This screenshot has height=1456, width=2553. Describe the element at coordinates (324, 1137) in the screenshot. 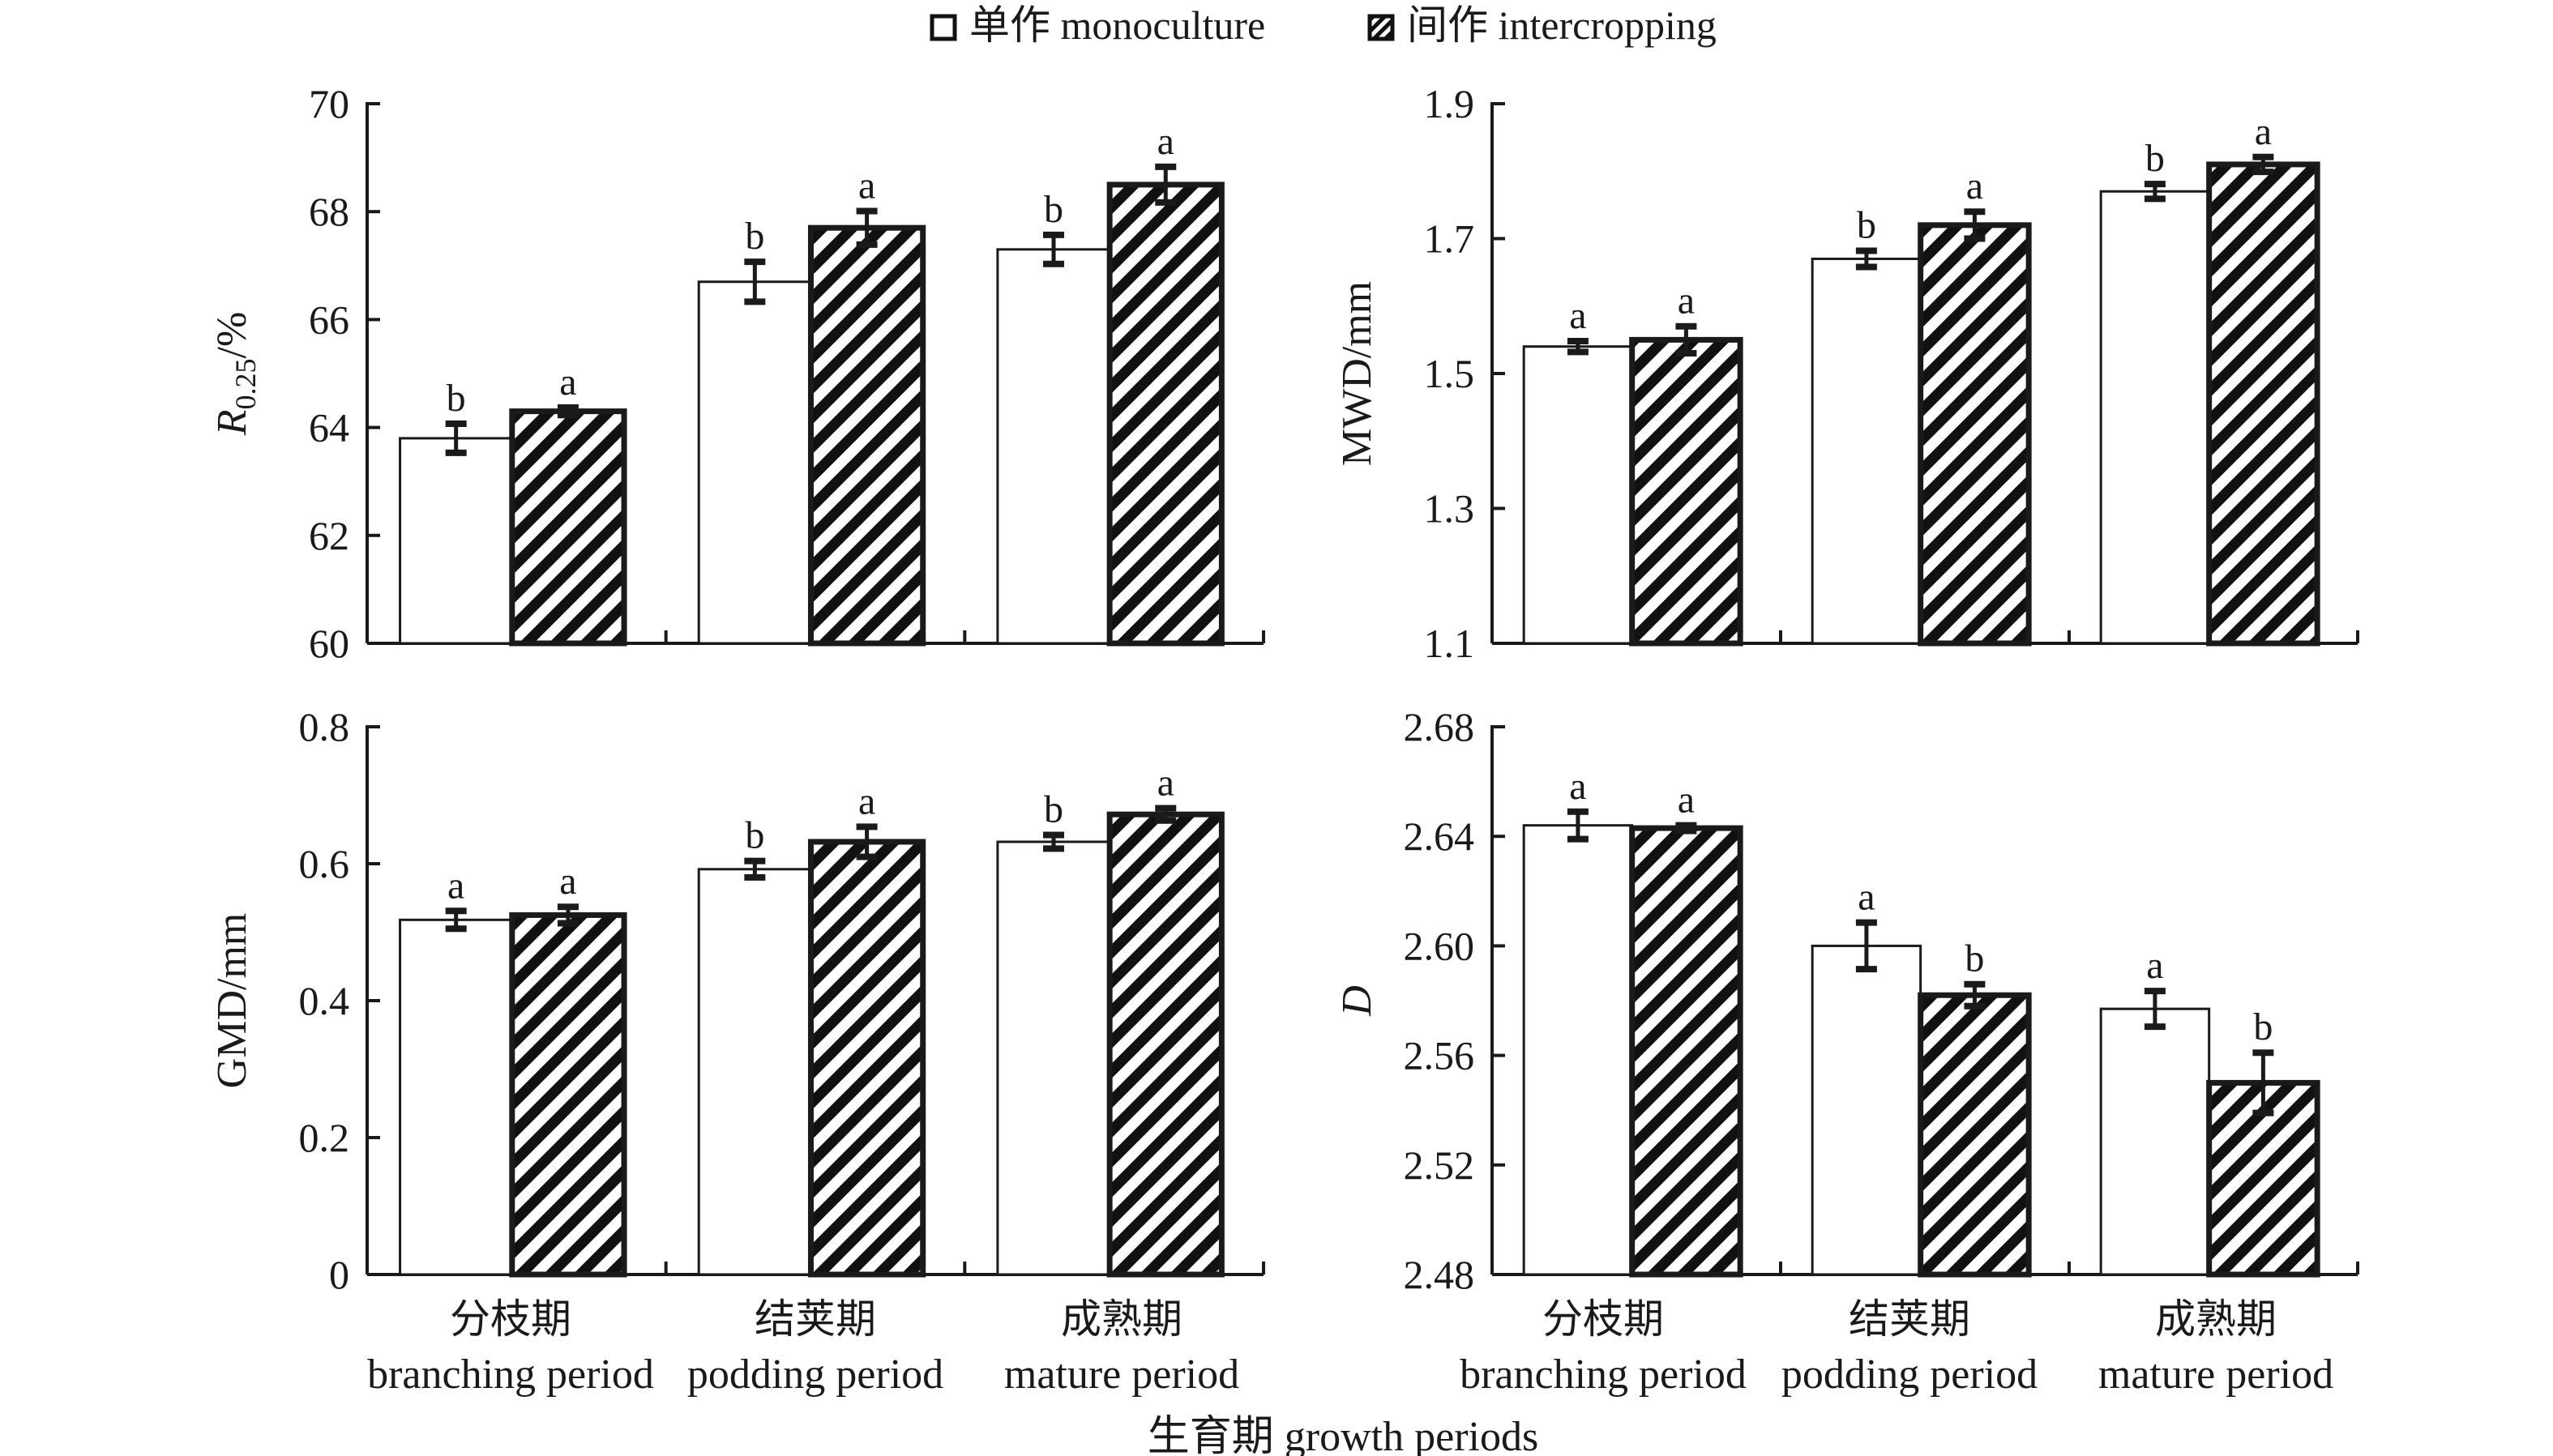

I see `y-tick-label: 0.2` at that location.